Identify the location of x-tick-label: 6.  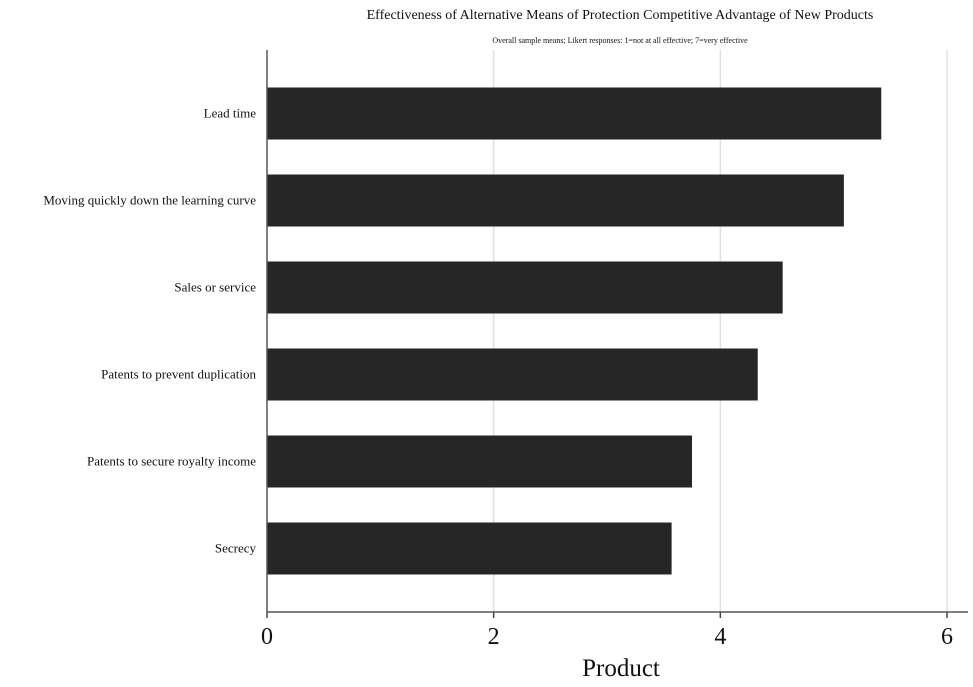
(947, 637).